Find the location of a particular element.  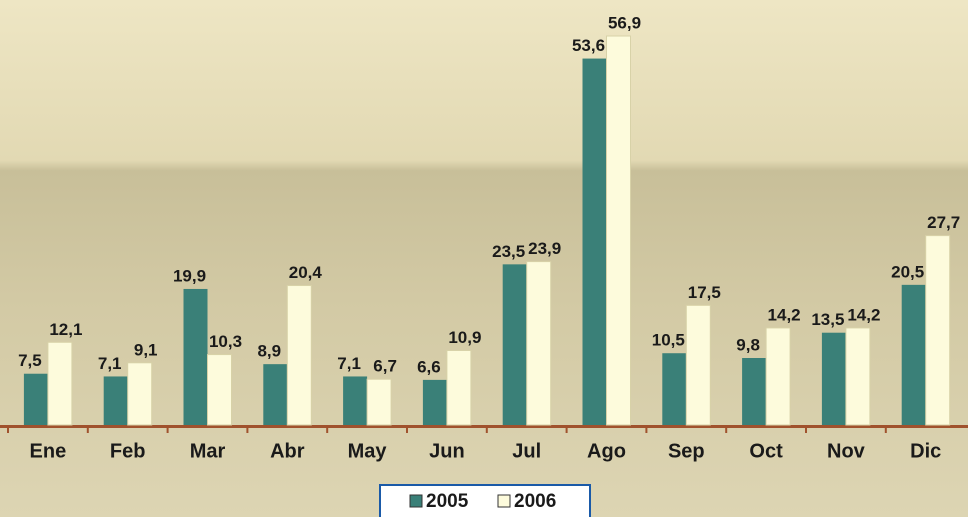

value-label: 10,9 is located at coordinates (464, 337).